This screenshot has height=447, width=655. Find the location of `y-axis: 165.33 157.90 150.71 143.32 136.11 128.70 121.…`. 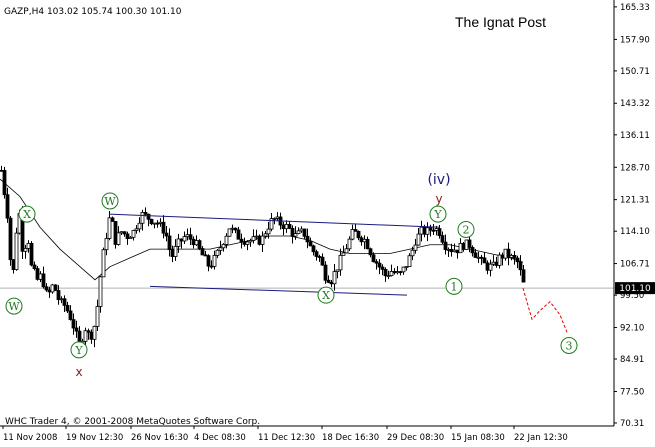

y-axis: 165.33 157.90 150.71 143.32 136.11 128.70 121.… is located at coordinates (632, 216).